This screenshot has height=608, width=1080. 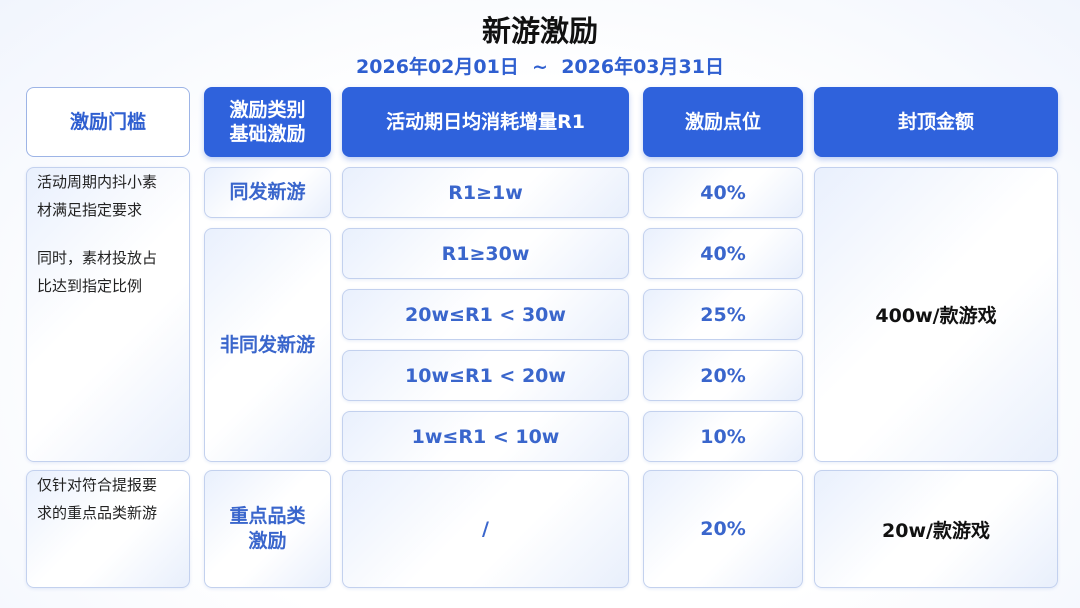 I want to click on cap-cell: 20w/款游戏, so click(x=936, y=529).